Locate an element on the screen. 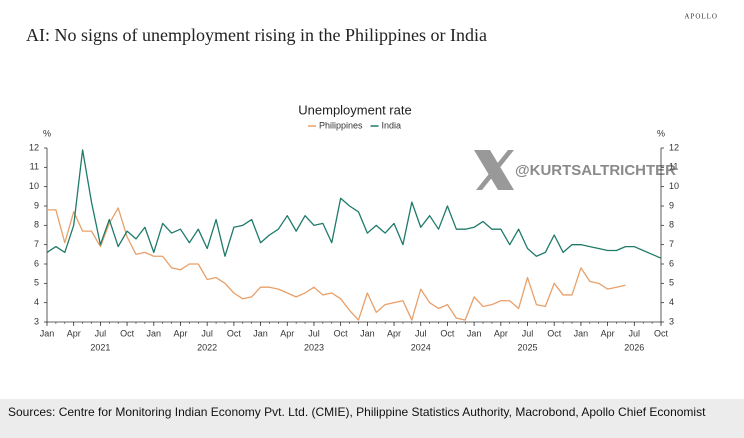 The image size is (744, 438). y-tick-label: 12 is located at coordinates (34, 147).